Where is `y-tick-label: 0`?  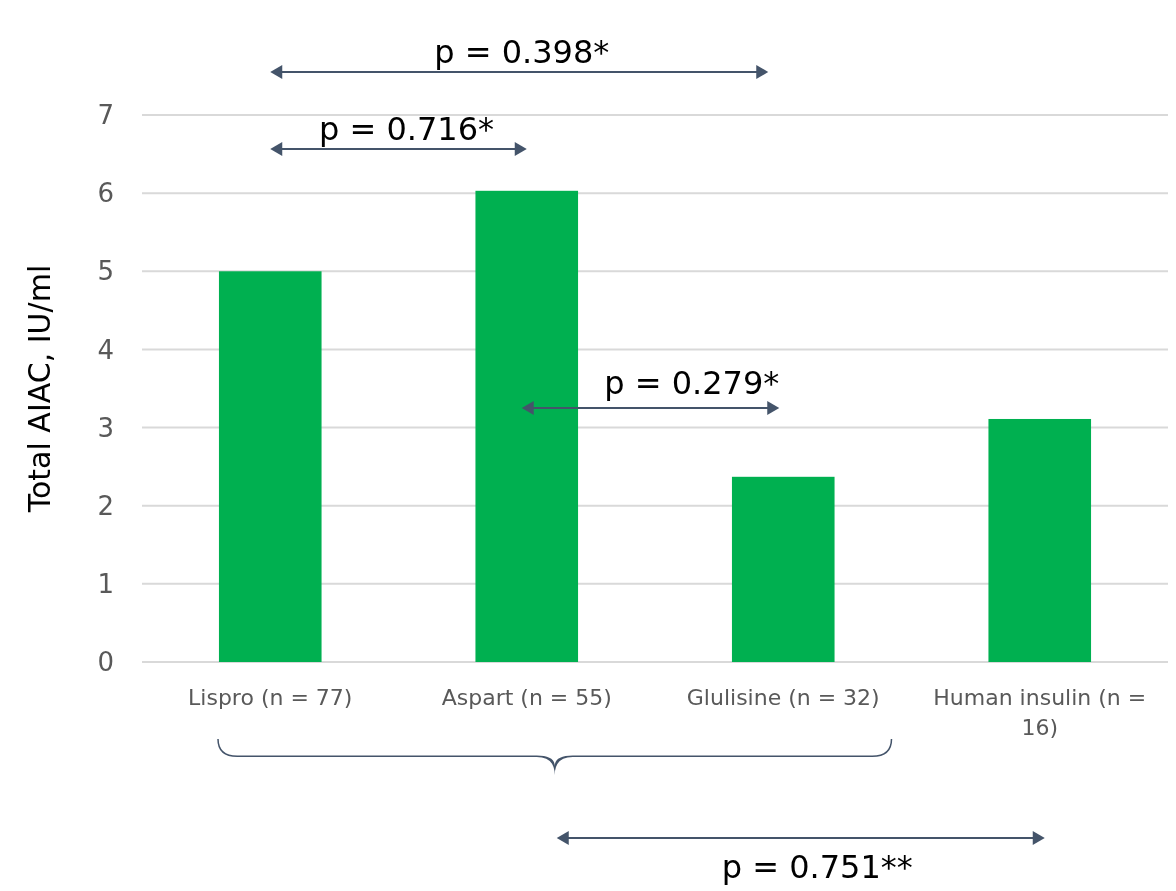 y-tick-label: 0 is located at coordinates (105, 662).